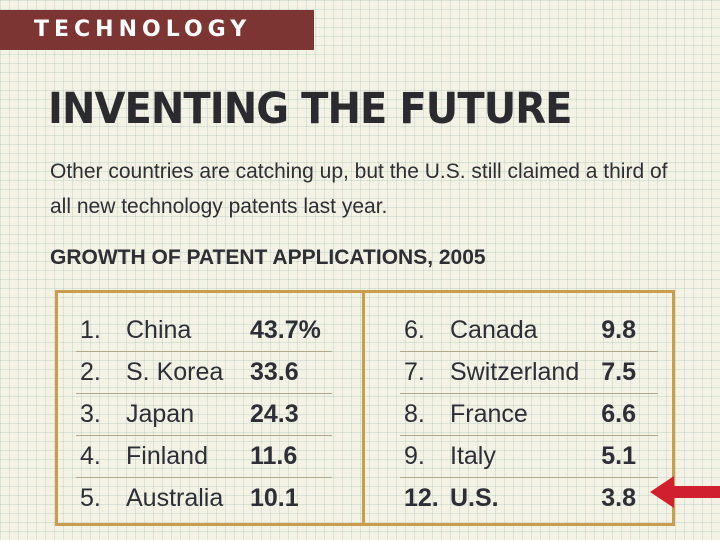 This screenshot has height=540, width=720. I want to click on growth-value: 9.8, so click(618, 330).